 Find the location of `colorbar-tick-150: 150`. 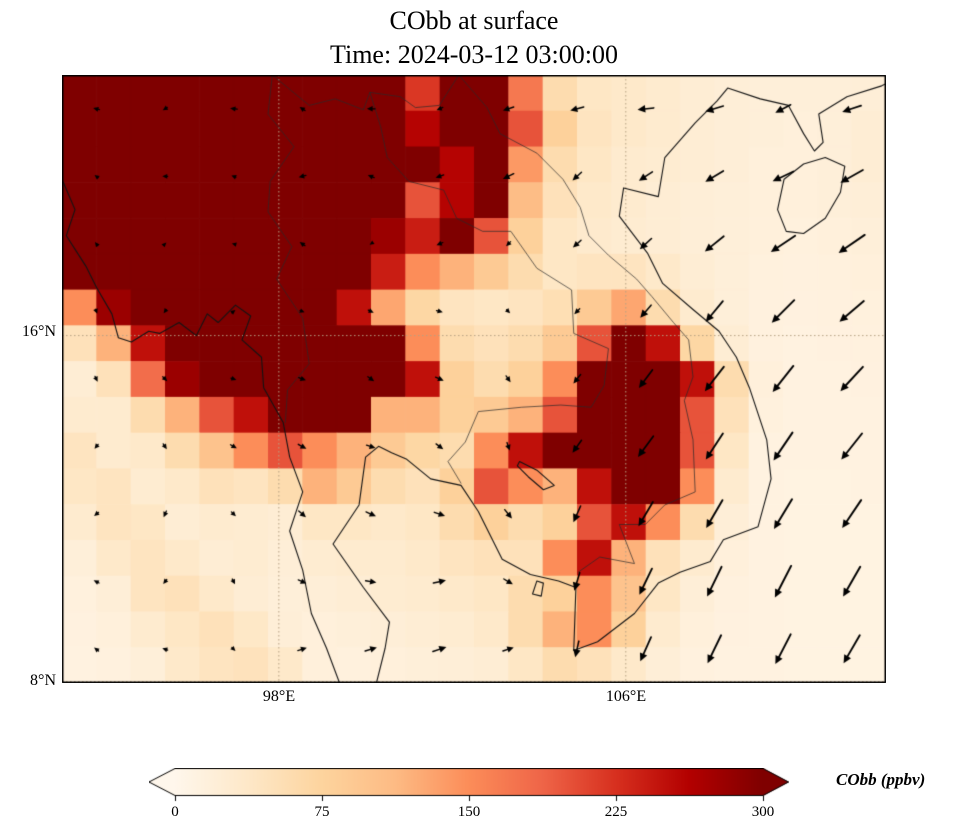

colorbar-tick-150: 150 is located at coordinates (469, 812).